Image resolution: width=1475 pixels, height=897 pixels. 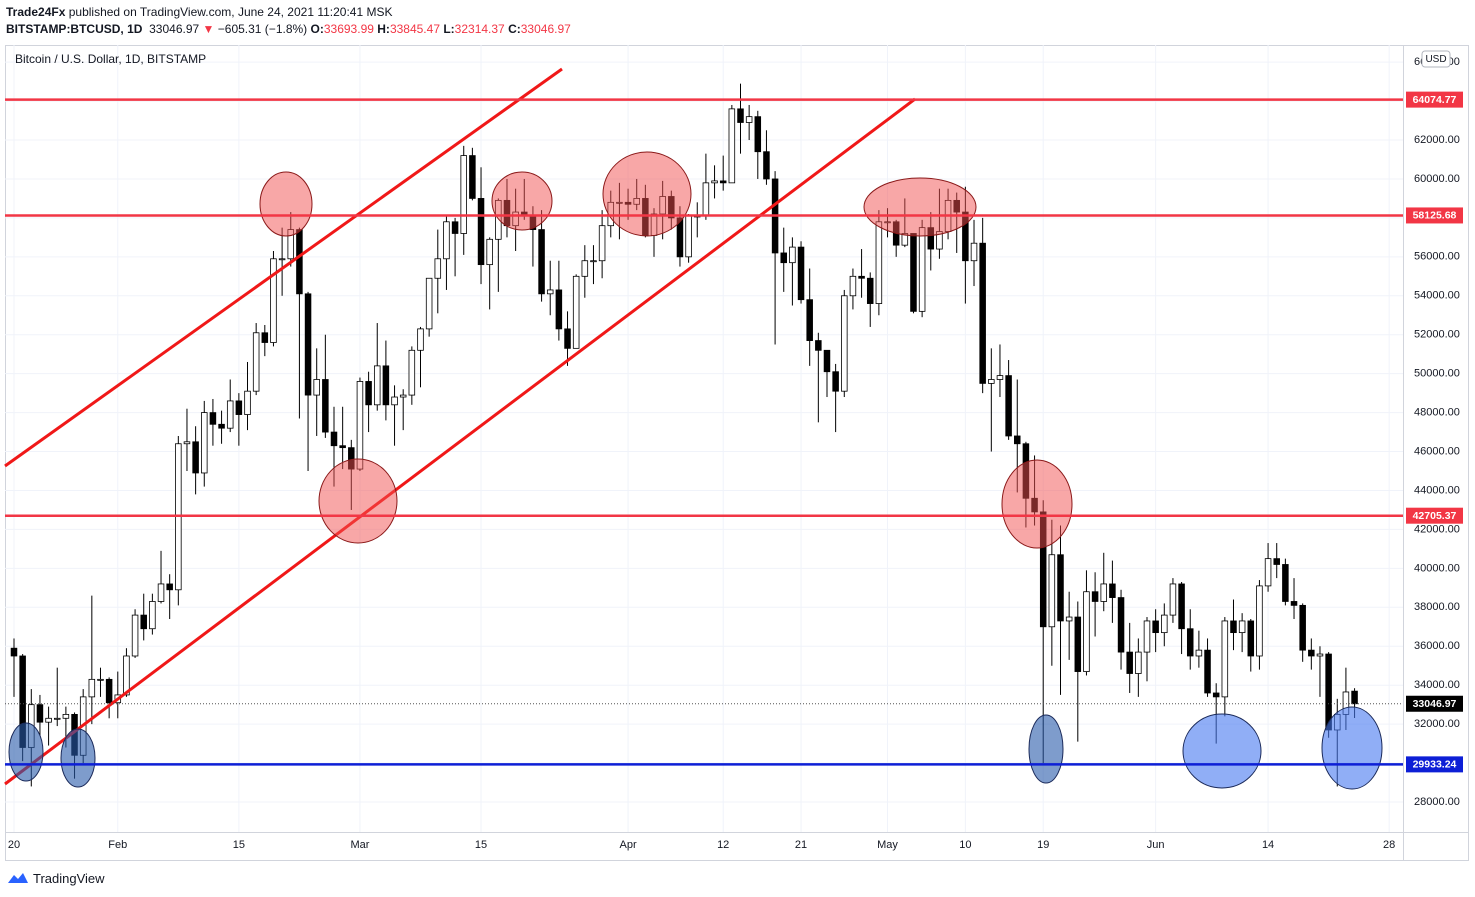 I want to click on x-tick-label: Feb, so click(x=117, y=845).